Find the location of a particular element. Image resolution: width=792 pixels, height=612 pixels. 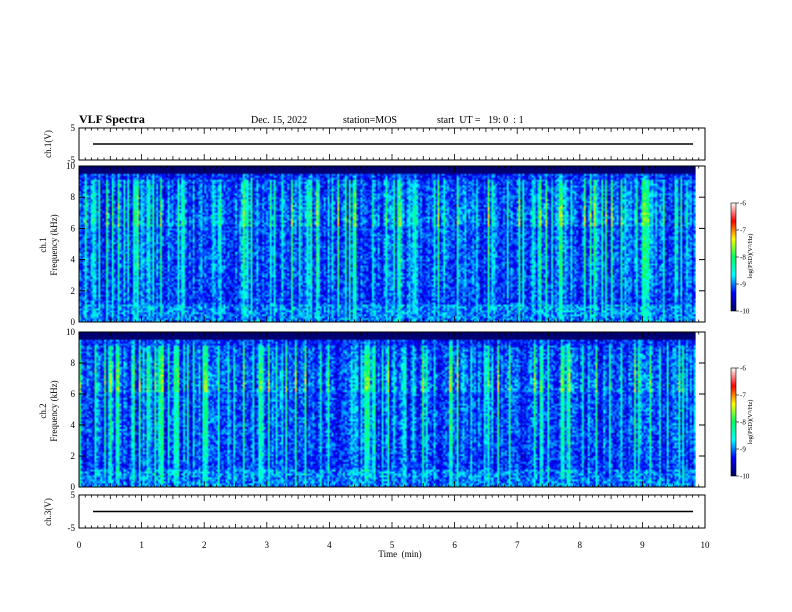

ch1-colorbar-label: log(PSD)(V²/Hz) is located at coordinates (750, 256).